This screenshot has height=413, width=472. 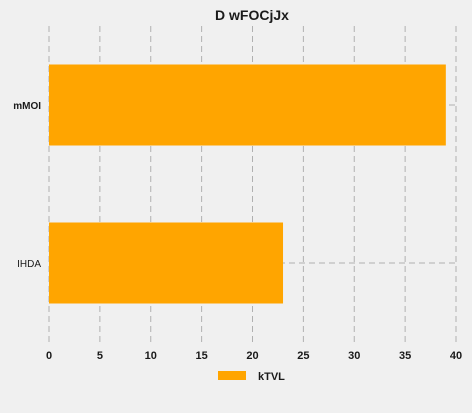 I want to click on x-tick-label-35: 35, so click(x=405, y=356).